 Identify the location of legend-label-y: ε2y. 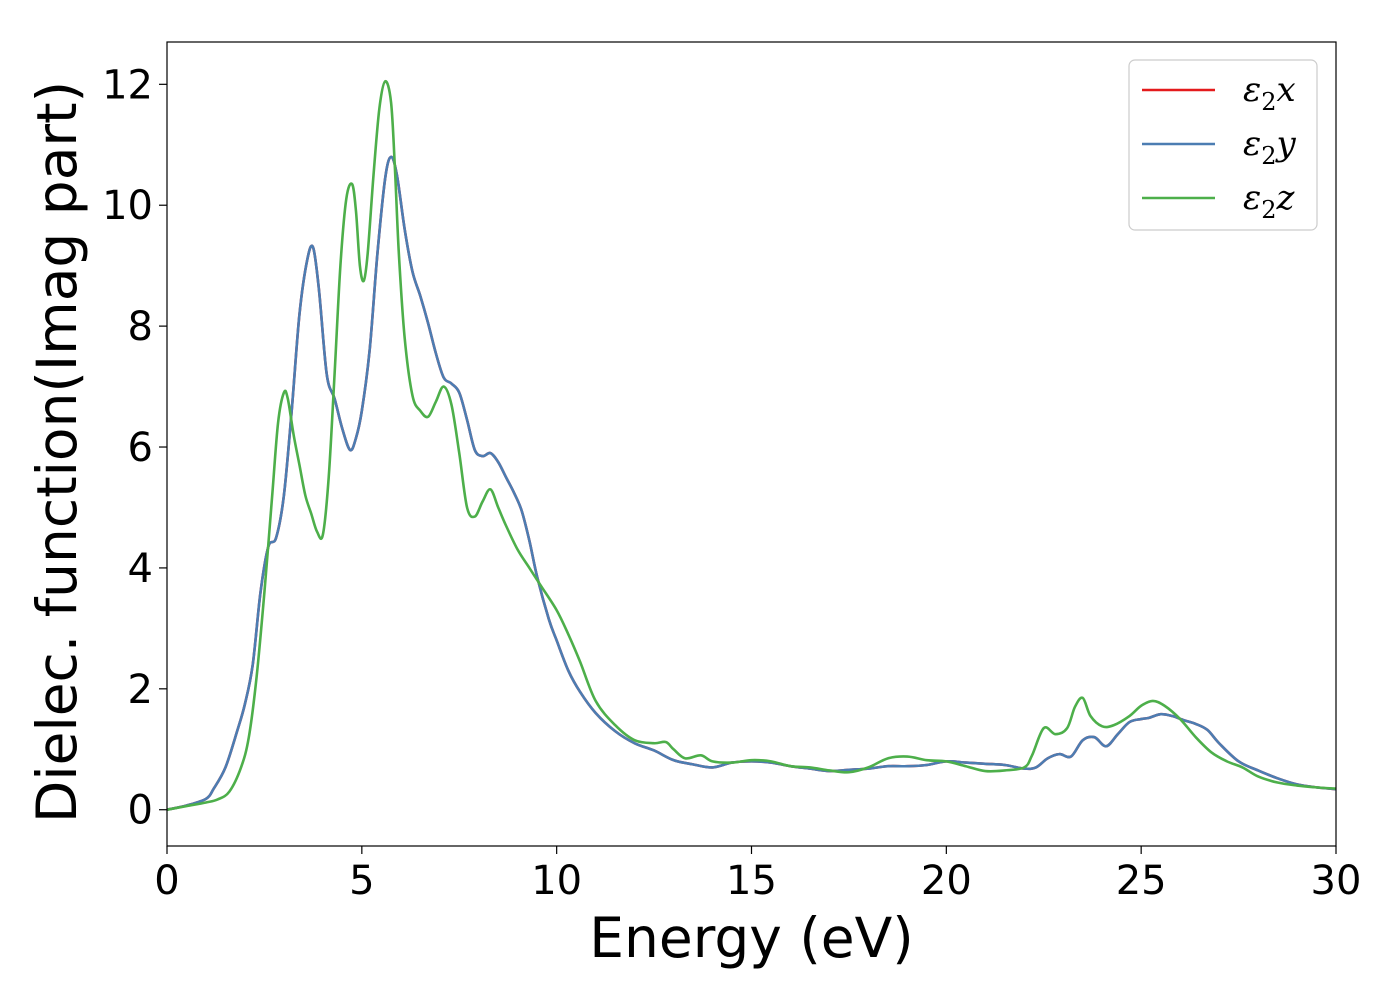
(1270, 147).